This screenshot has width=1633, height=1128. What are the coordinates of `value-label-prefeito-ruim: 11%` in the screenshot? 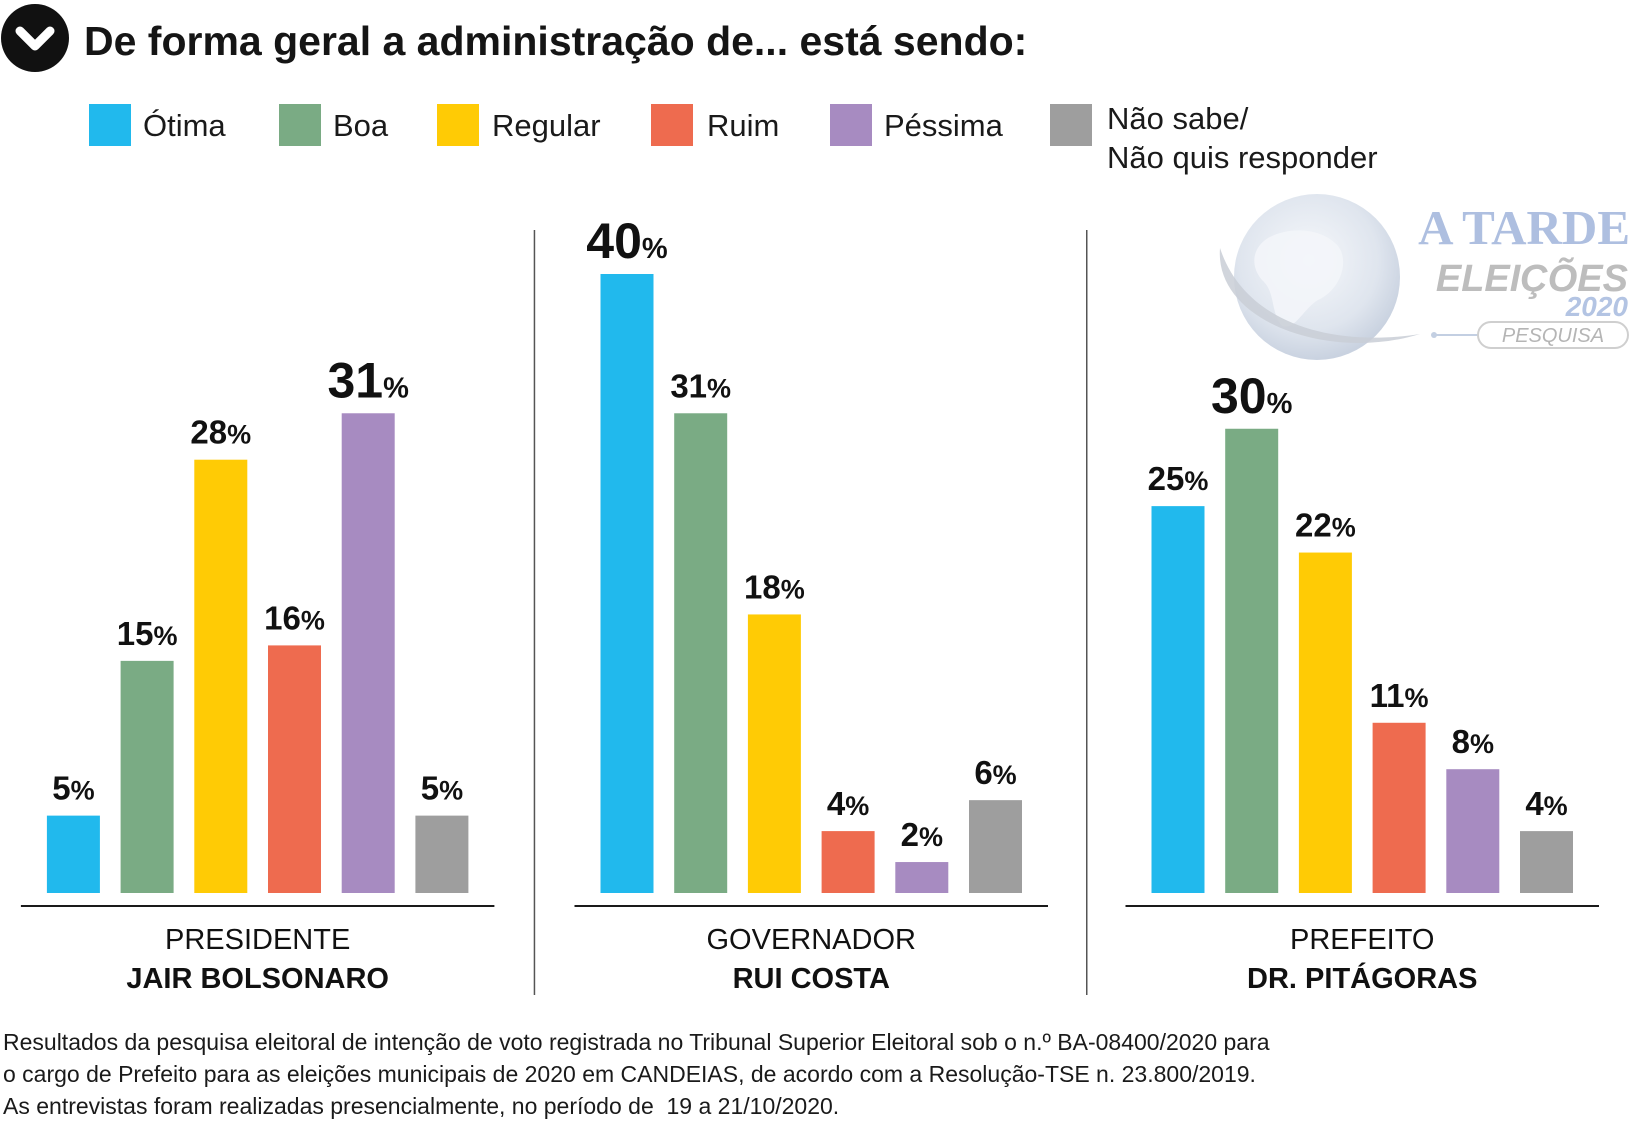 It's located at (1399, 695).